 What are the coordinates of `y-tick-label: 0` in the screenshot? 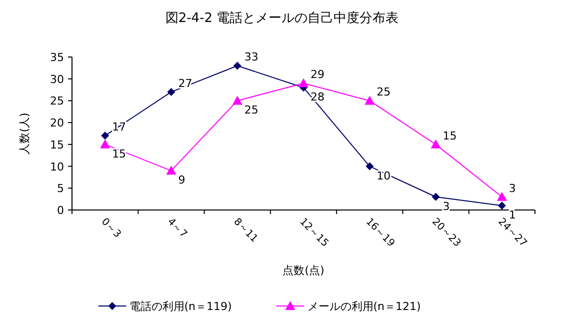 It's located at (60, 210).